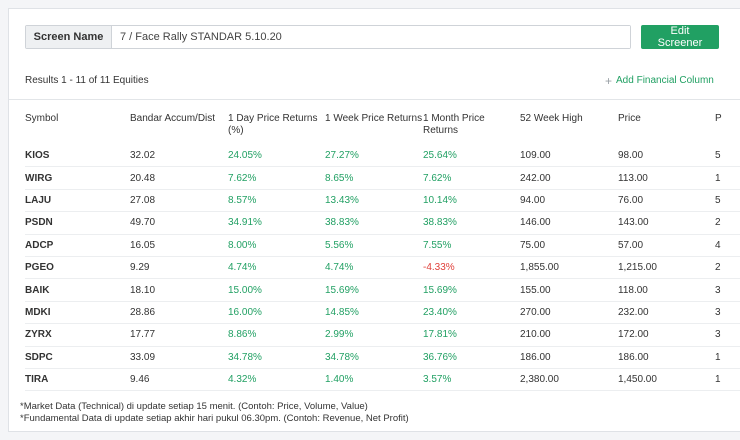  Describe the element at coordinates (77, 357) in the screenshot. I see `cell-symbol: SDPC` at that location.